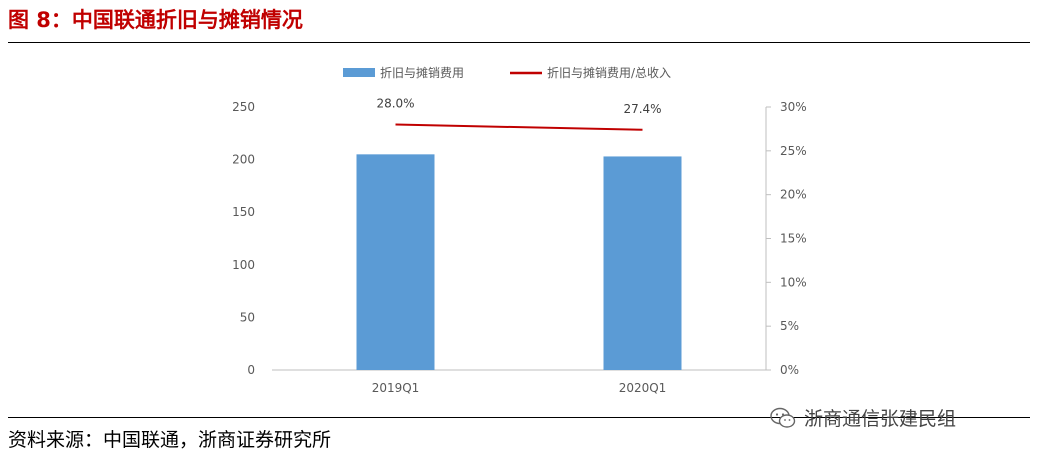 This screenshot has height=465, width=1043. What do you see at coordinates (243, 107) in the screenshot?
I see `left-tick-label: 250` at bounding box center [243, 107].